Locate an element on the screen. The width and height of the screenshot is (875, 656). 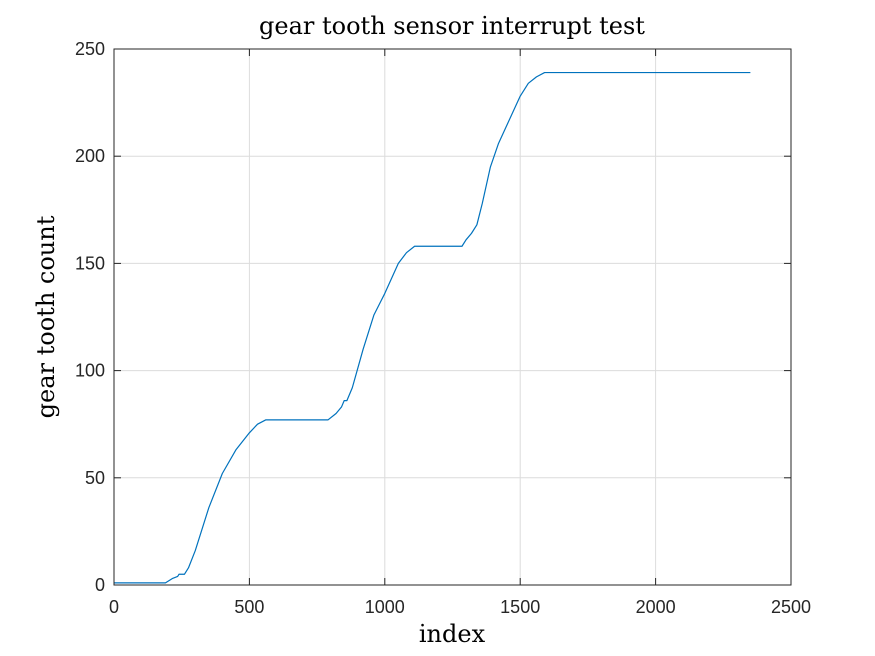
y-tick-label: 50 is located at coordinates (95, 478).